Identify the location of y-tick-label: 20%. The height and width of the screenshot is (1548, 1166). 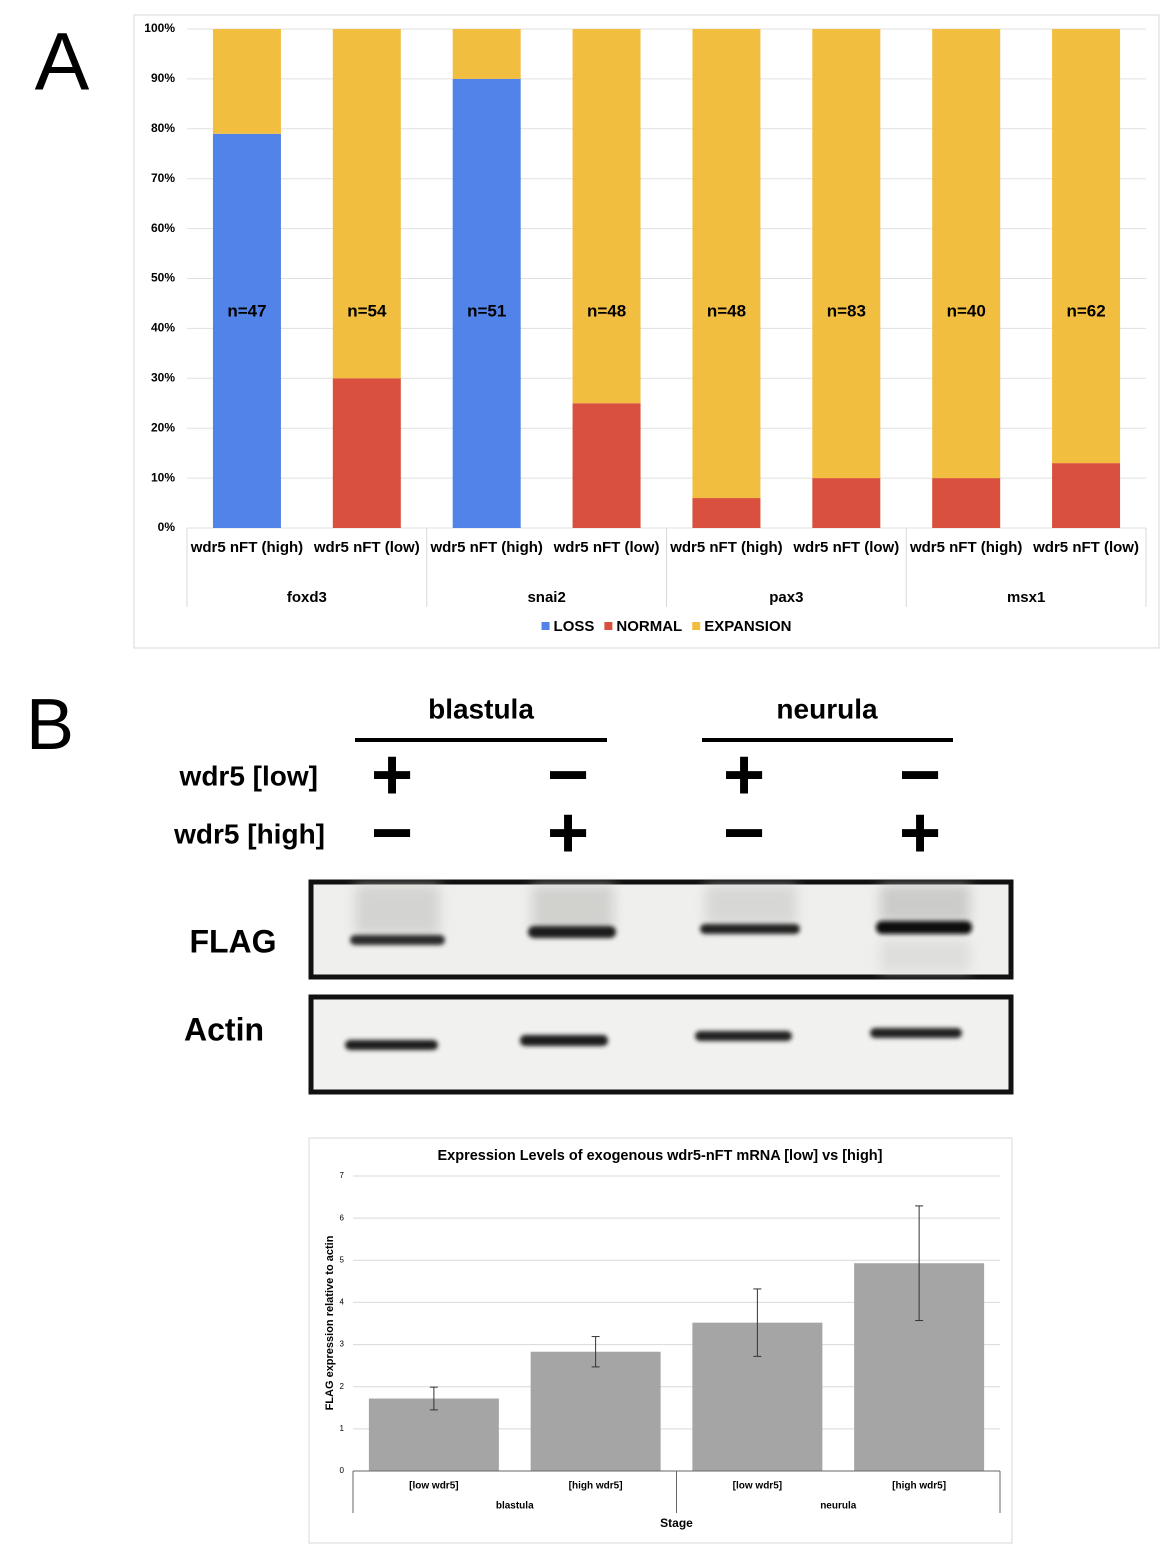
(163, 427).